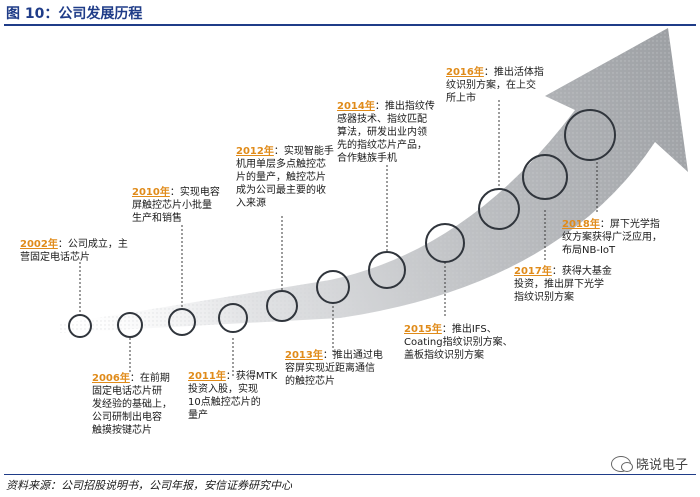  Describe the element at coordinates (255, 151) in the screenshot. I see `milestone-year: 2012年` at that location.